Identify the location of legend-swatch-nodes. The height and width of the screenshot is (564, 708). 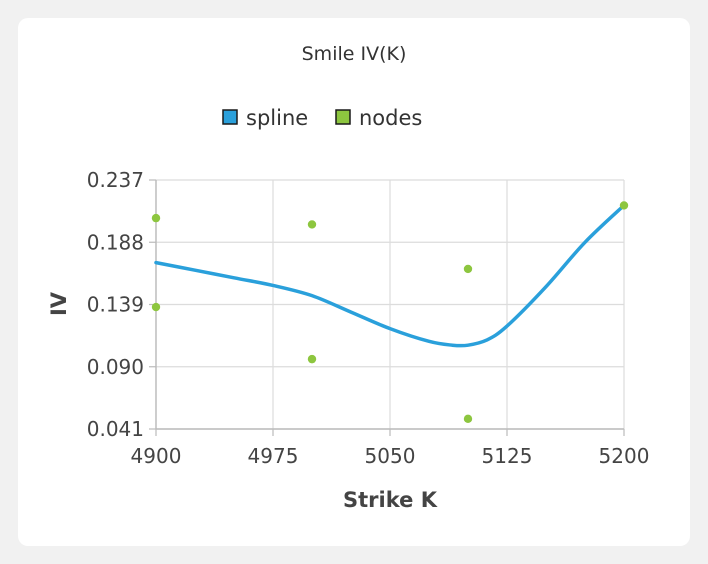
(343, 117).